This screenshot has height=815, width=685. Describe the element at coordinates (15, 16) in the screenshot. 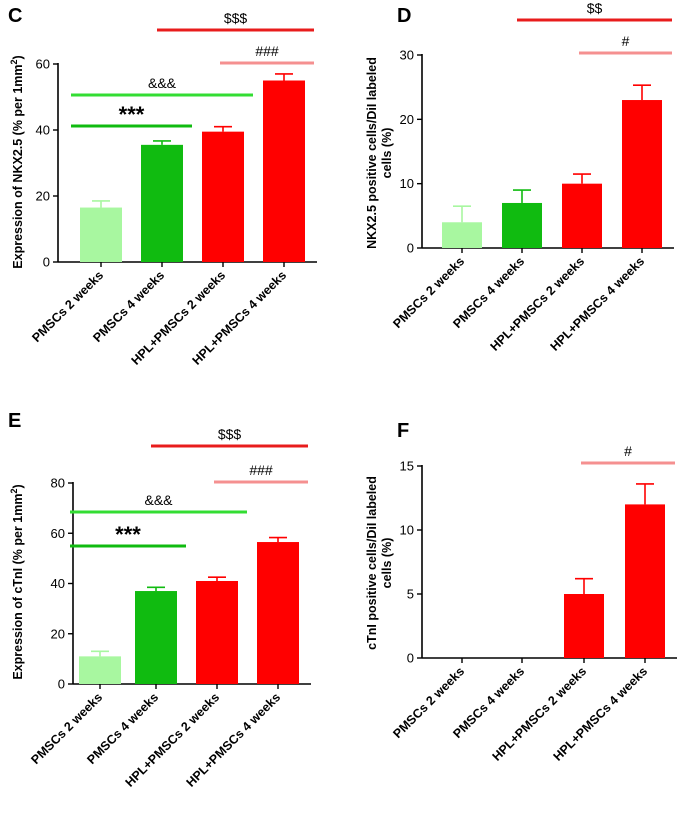

I see `panel-label: C` at that location.